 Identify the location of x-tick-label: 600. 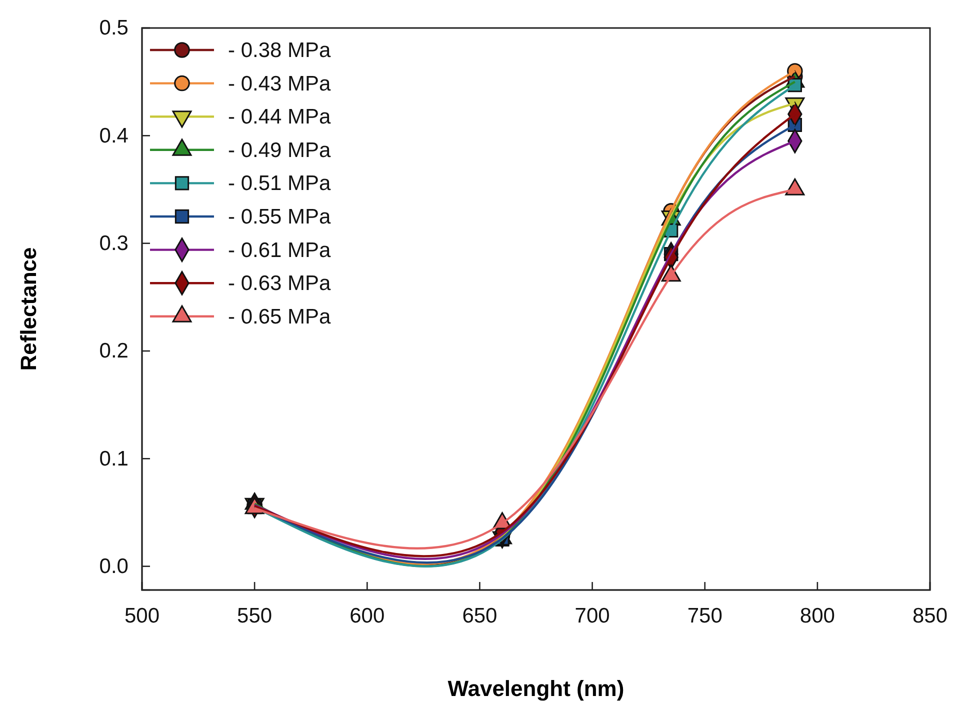
(367, 616).